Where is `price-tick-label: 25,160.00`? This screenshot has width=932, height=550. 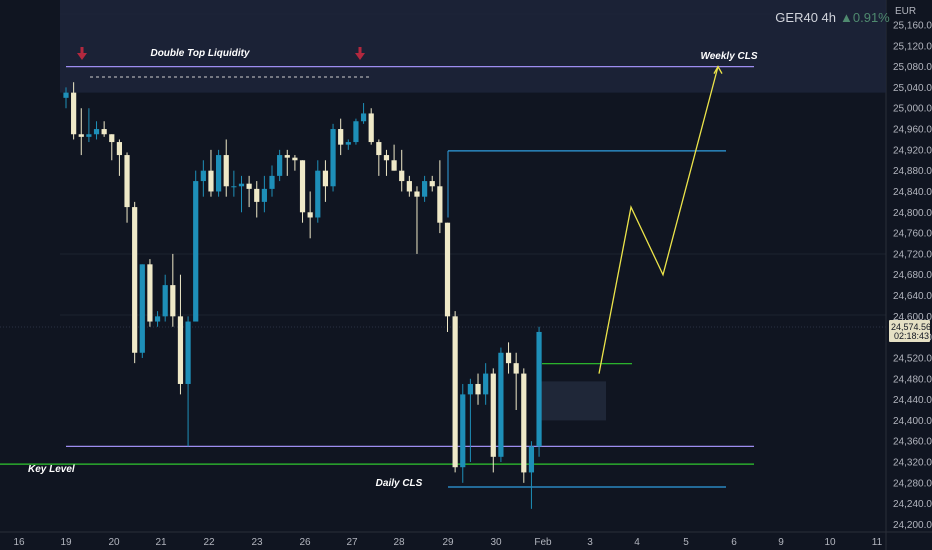 price-tick-label: 25,160.00 is located at coordinates (912, 26).